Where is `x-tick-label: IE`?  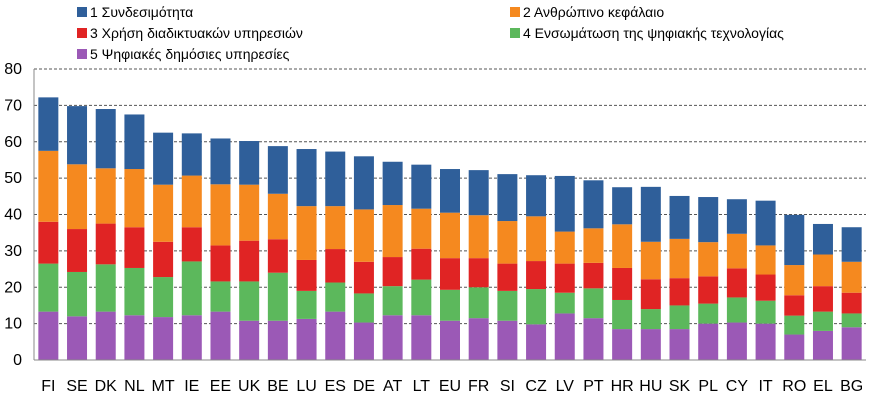 x-tick-label: IE is located at coordinates (191, 386).